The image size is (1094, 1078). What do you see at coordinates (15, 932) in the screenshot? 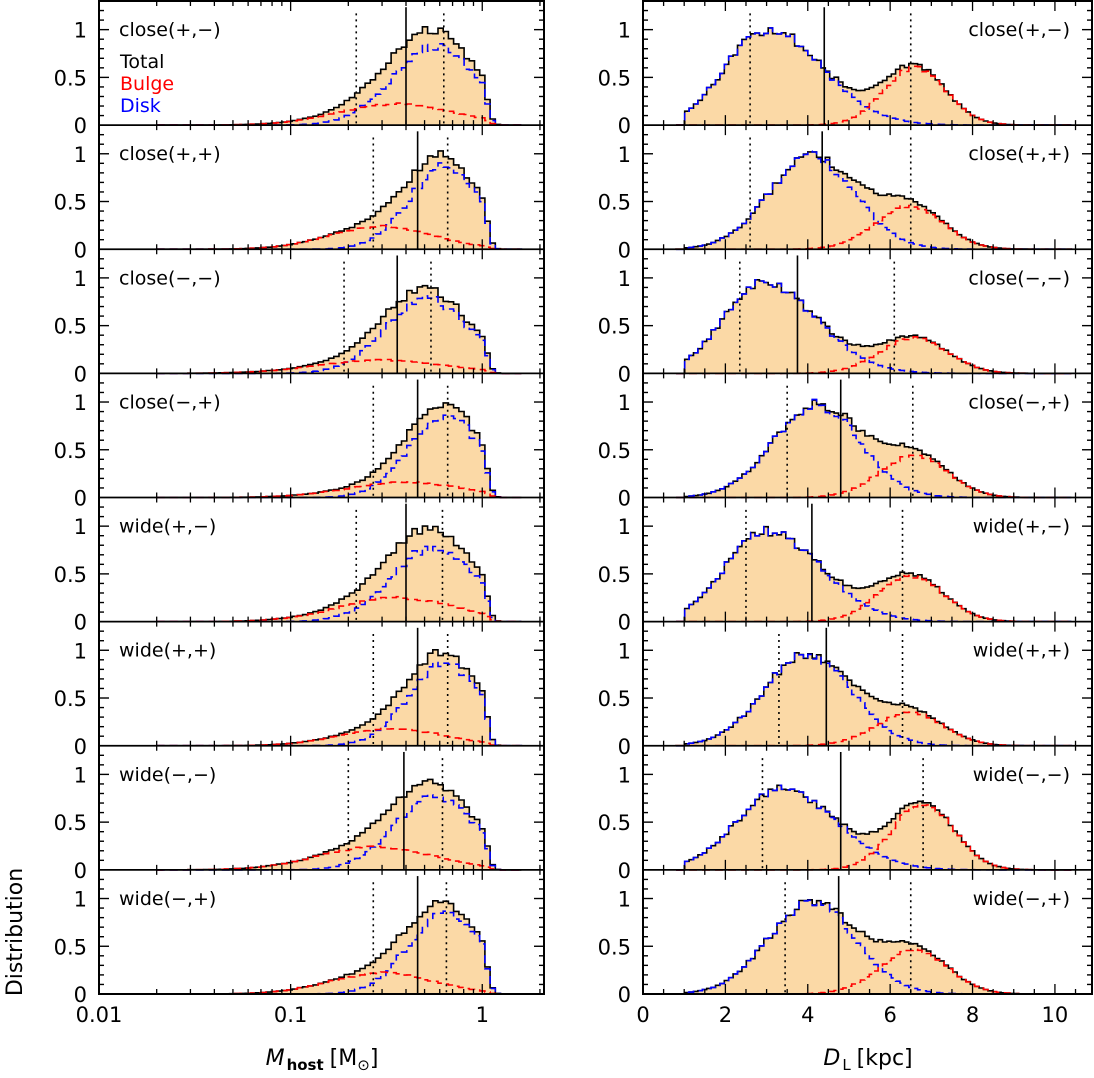
I see `y-axis-label: Distribution` at bounding box center [15, 932].